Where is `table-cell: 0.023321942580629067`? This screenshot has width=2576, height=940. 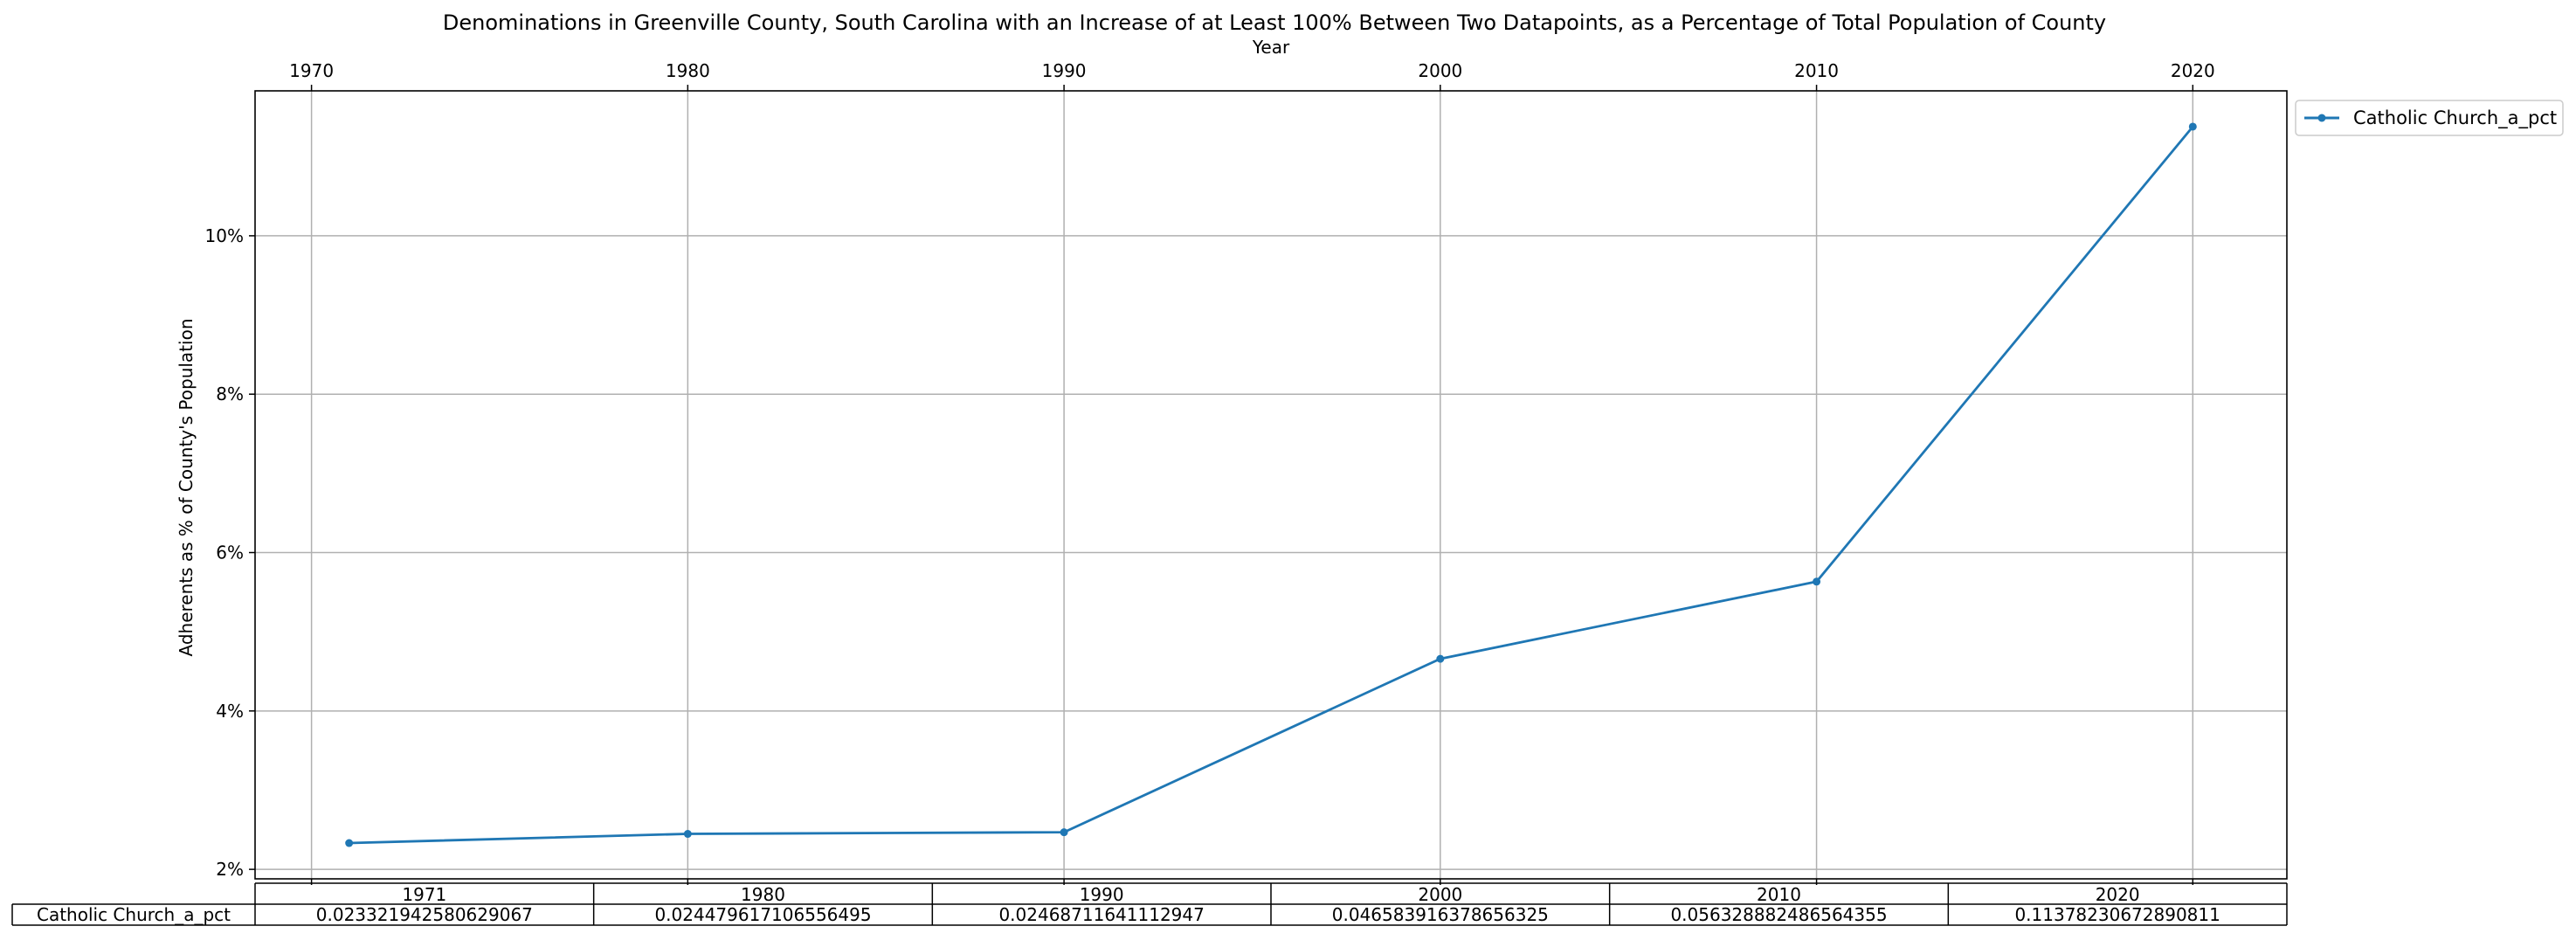
table-cell: 0.023321942580629067 is located at coordinates (424, 915).